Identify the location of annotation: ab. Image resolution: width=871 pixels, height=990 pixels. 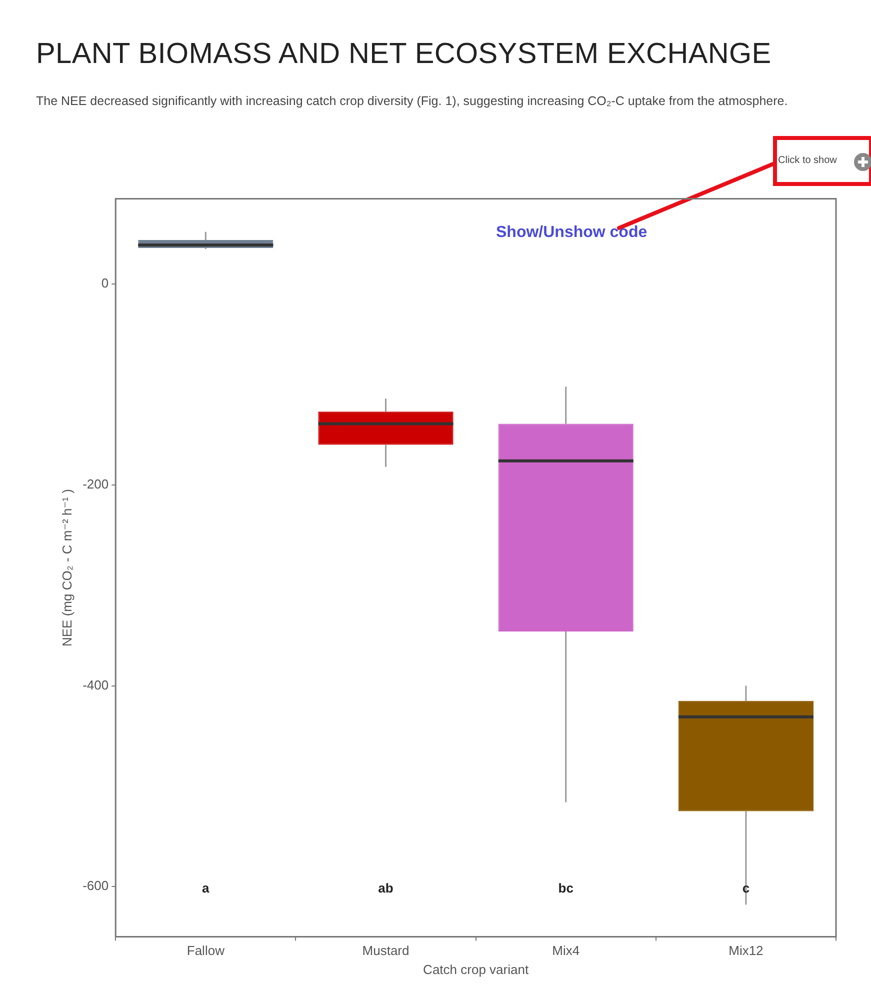
(386, 888).